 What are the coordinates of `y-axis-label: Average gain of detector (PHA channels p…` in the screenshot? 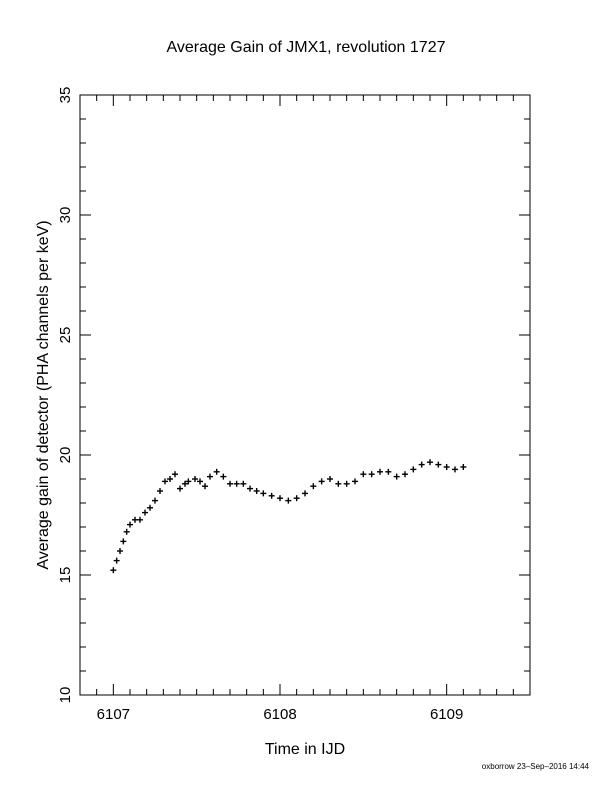 It's located at (43, 394).